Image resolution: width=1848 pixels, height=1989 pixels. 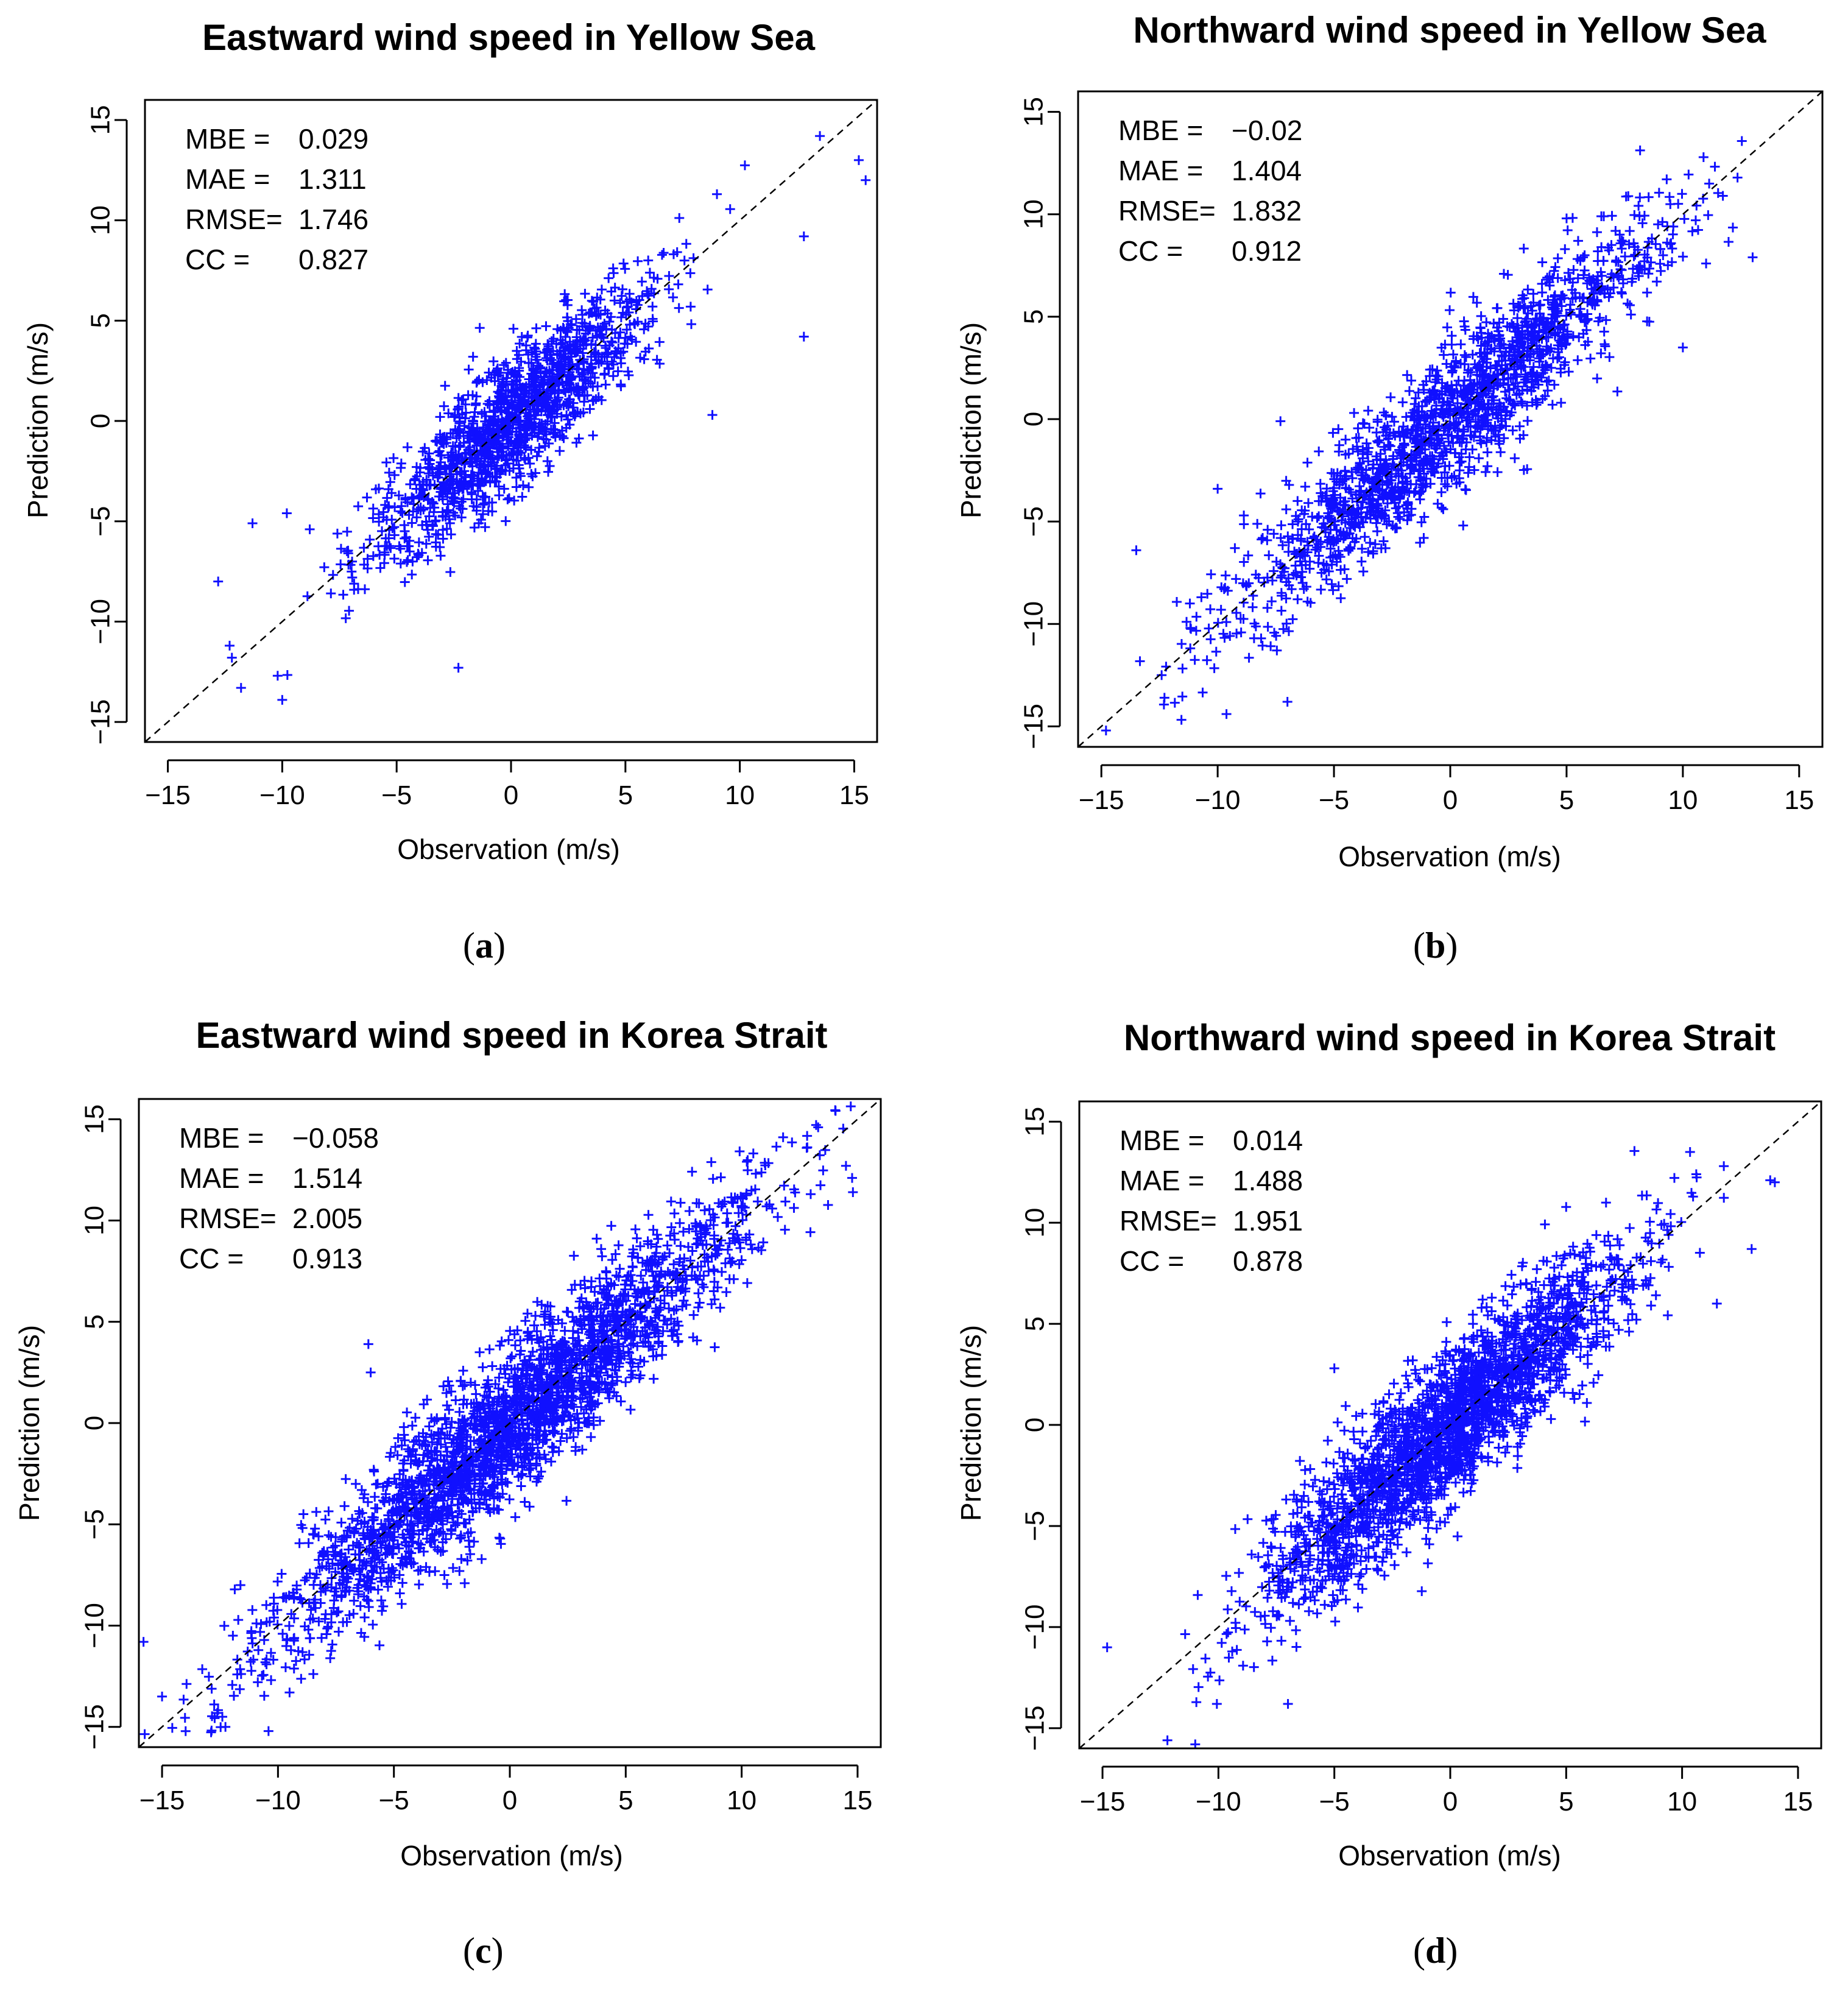 I want to click on panel-tag: (a), so click(x=484, y=945).